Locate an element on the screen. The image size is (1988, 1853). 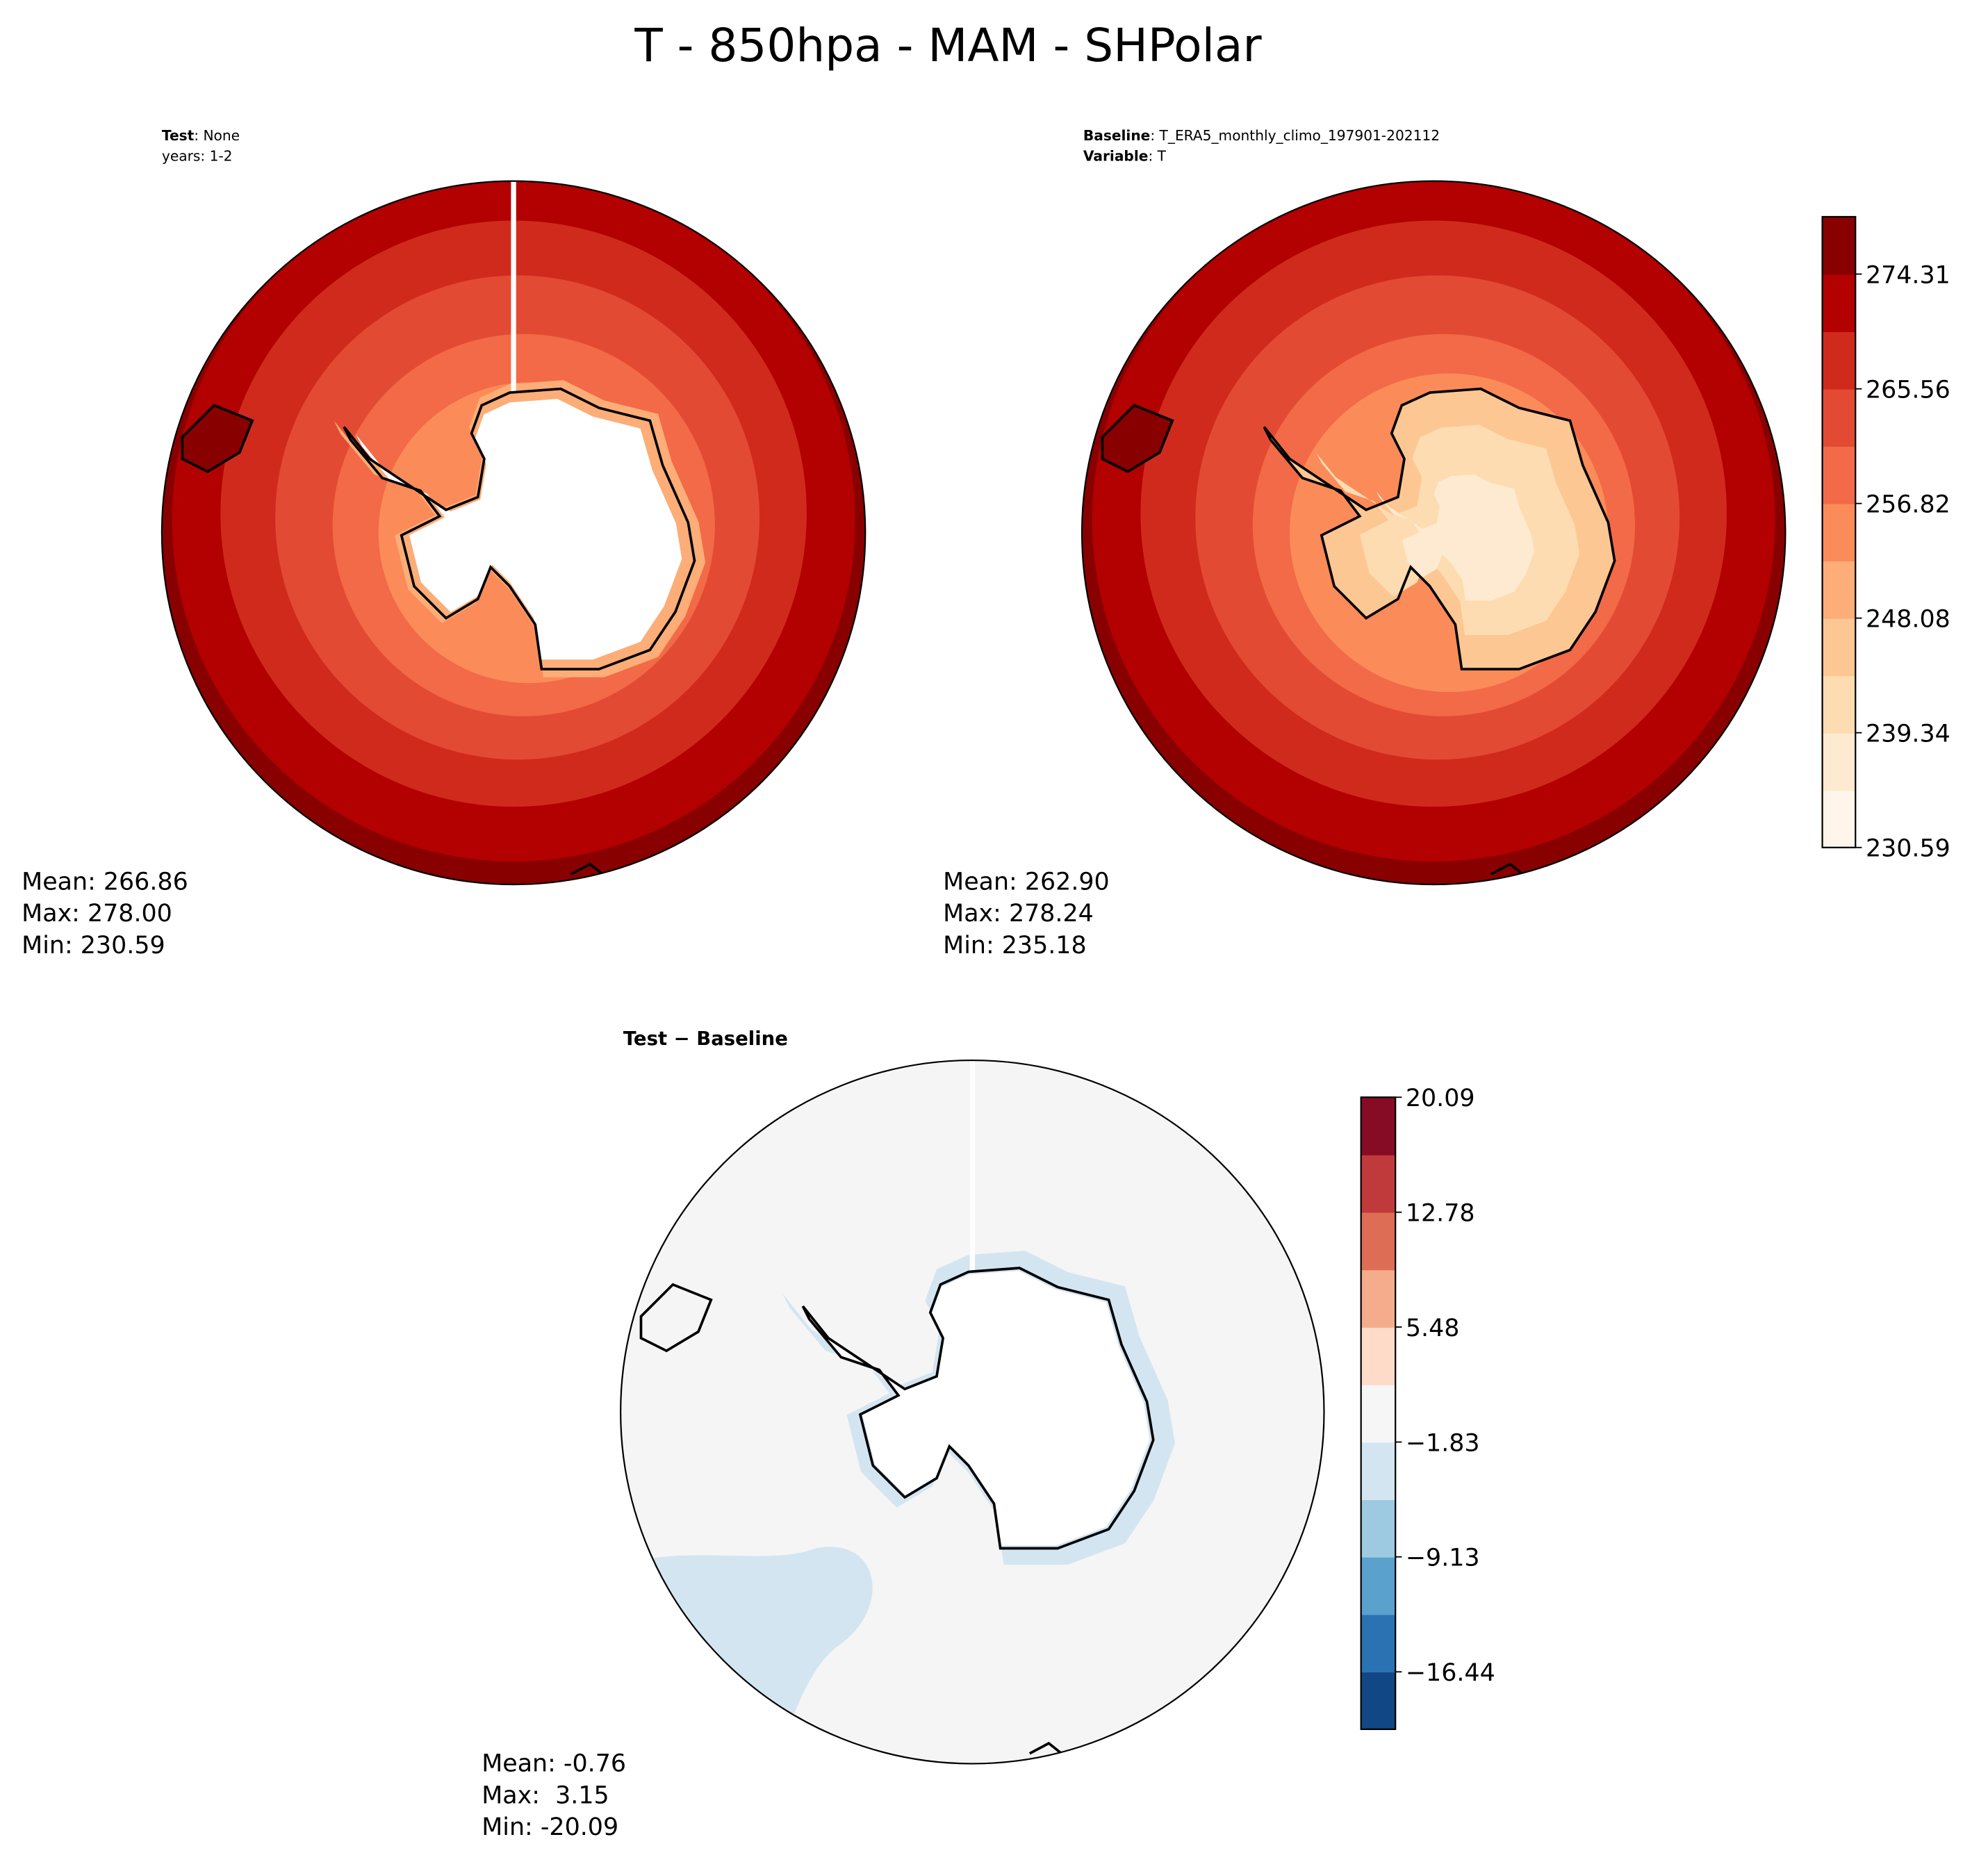
subtitle-key: Baseline is located at coordinates (1116, 135).